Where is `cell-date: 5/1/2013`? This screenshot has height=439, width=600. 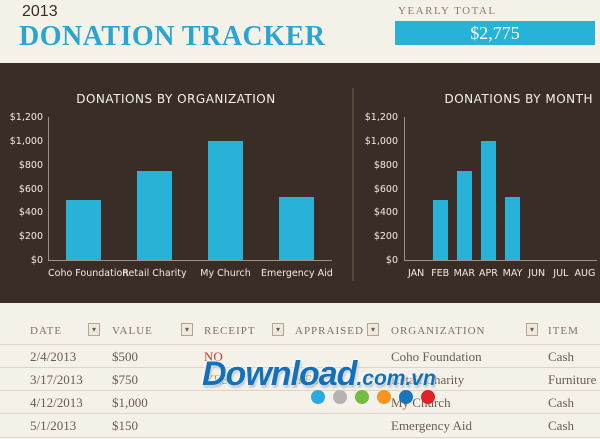 cell-date: 5/1/2013 is located at coordinates (53, 425).